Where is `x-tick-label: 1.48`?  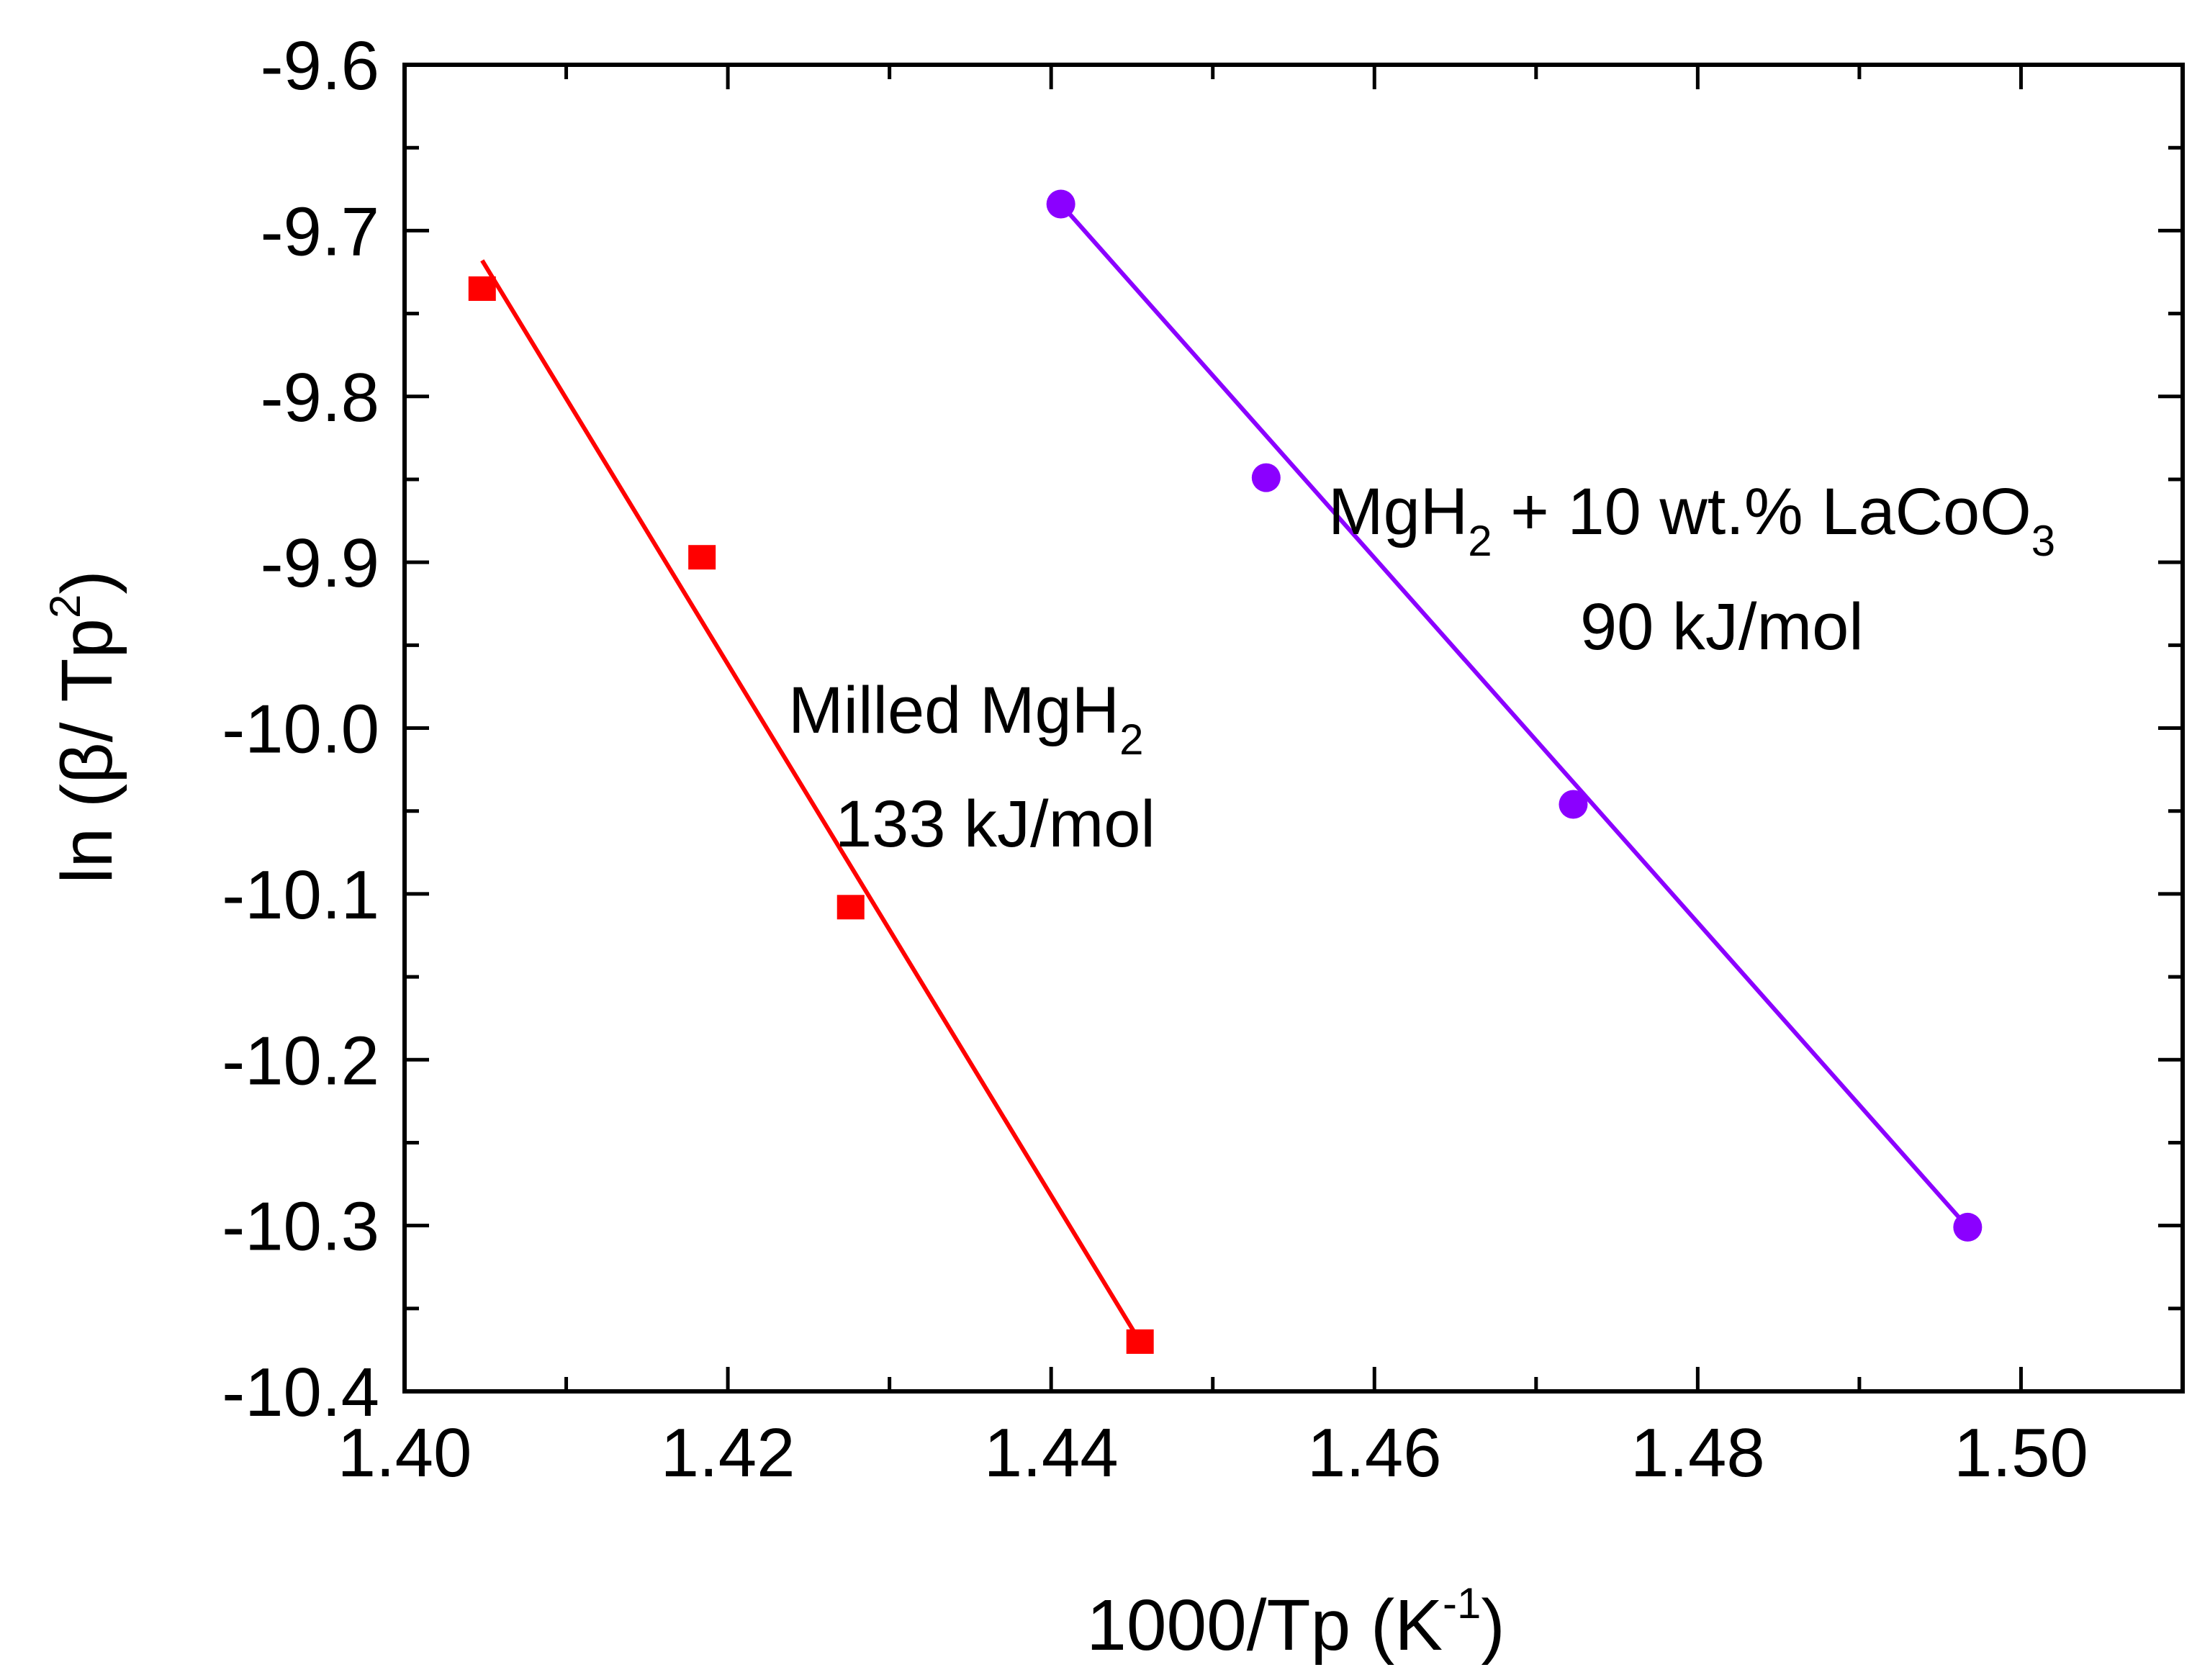
x-tick-label: 1.48 is located at coordinates (1698, 1452).